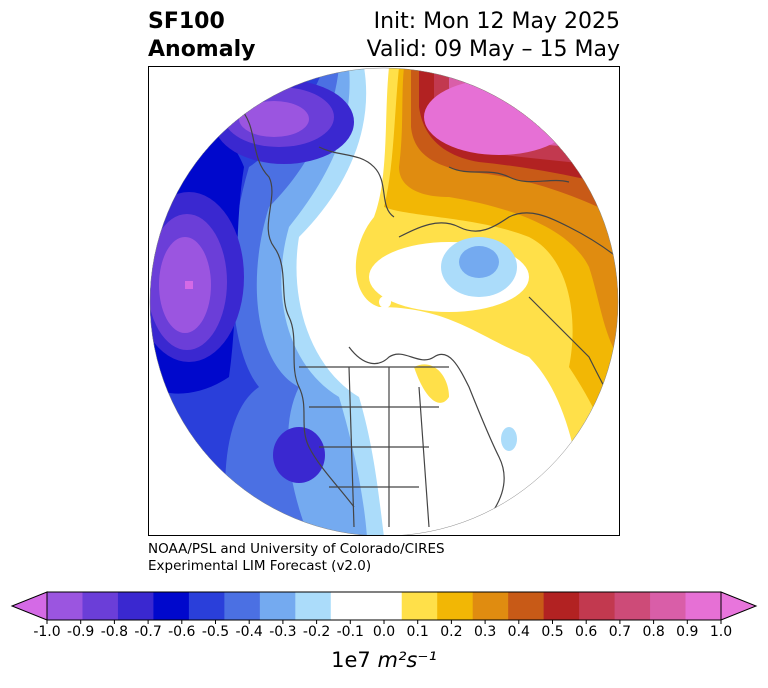 This screenshot has width=768, height=688. What do you see at coordinates (283, 632) in the screenshot?
I see `colorbar-tick-label: -0.3` at bounding box center [283, 632].